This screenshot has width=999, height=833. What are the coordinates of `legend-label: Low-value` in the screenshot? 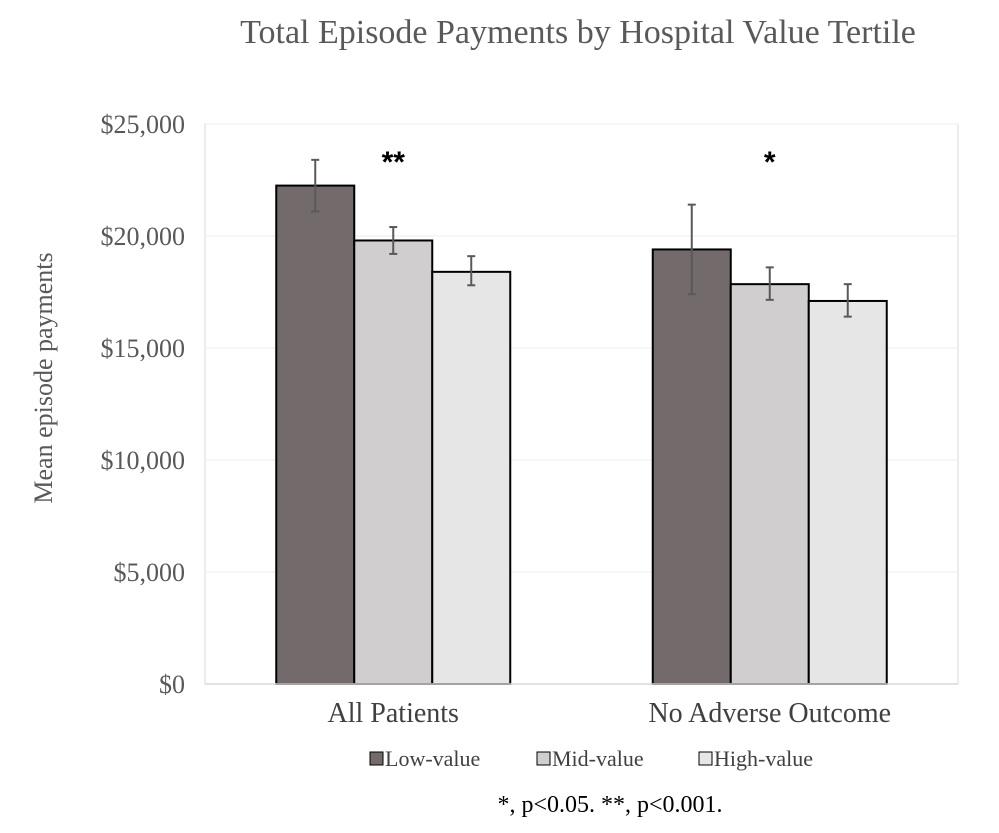 It's located at (432, 758).